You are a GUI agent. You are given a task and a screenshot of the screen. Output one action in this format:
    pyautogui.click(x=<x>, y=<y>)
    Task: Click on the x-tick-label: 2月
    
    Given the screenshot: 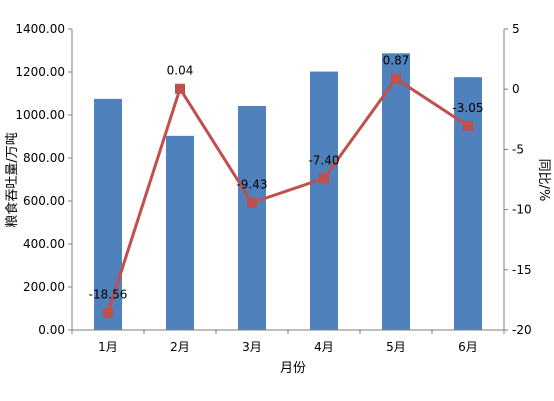 What is the action you would take?
    pyautogui.click(x=180, y=347)
    